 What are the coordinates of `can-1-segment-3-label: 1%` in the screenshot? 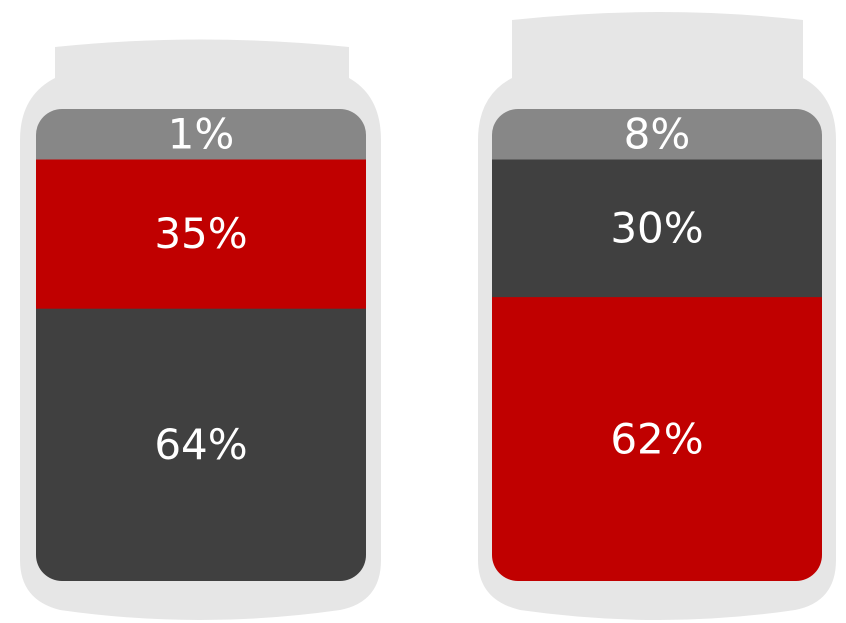 It's located at (201, 134).